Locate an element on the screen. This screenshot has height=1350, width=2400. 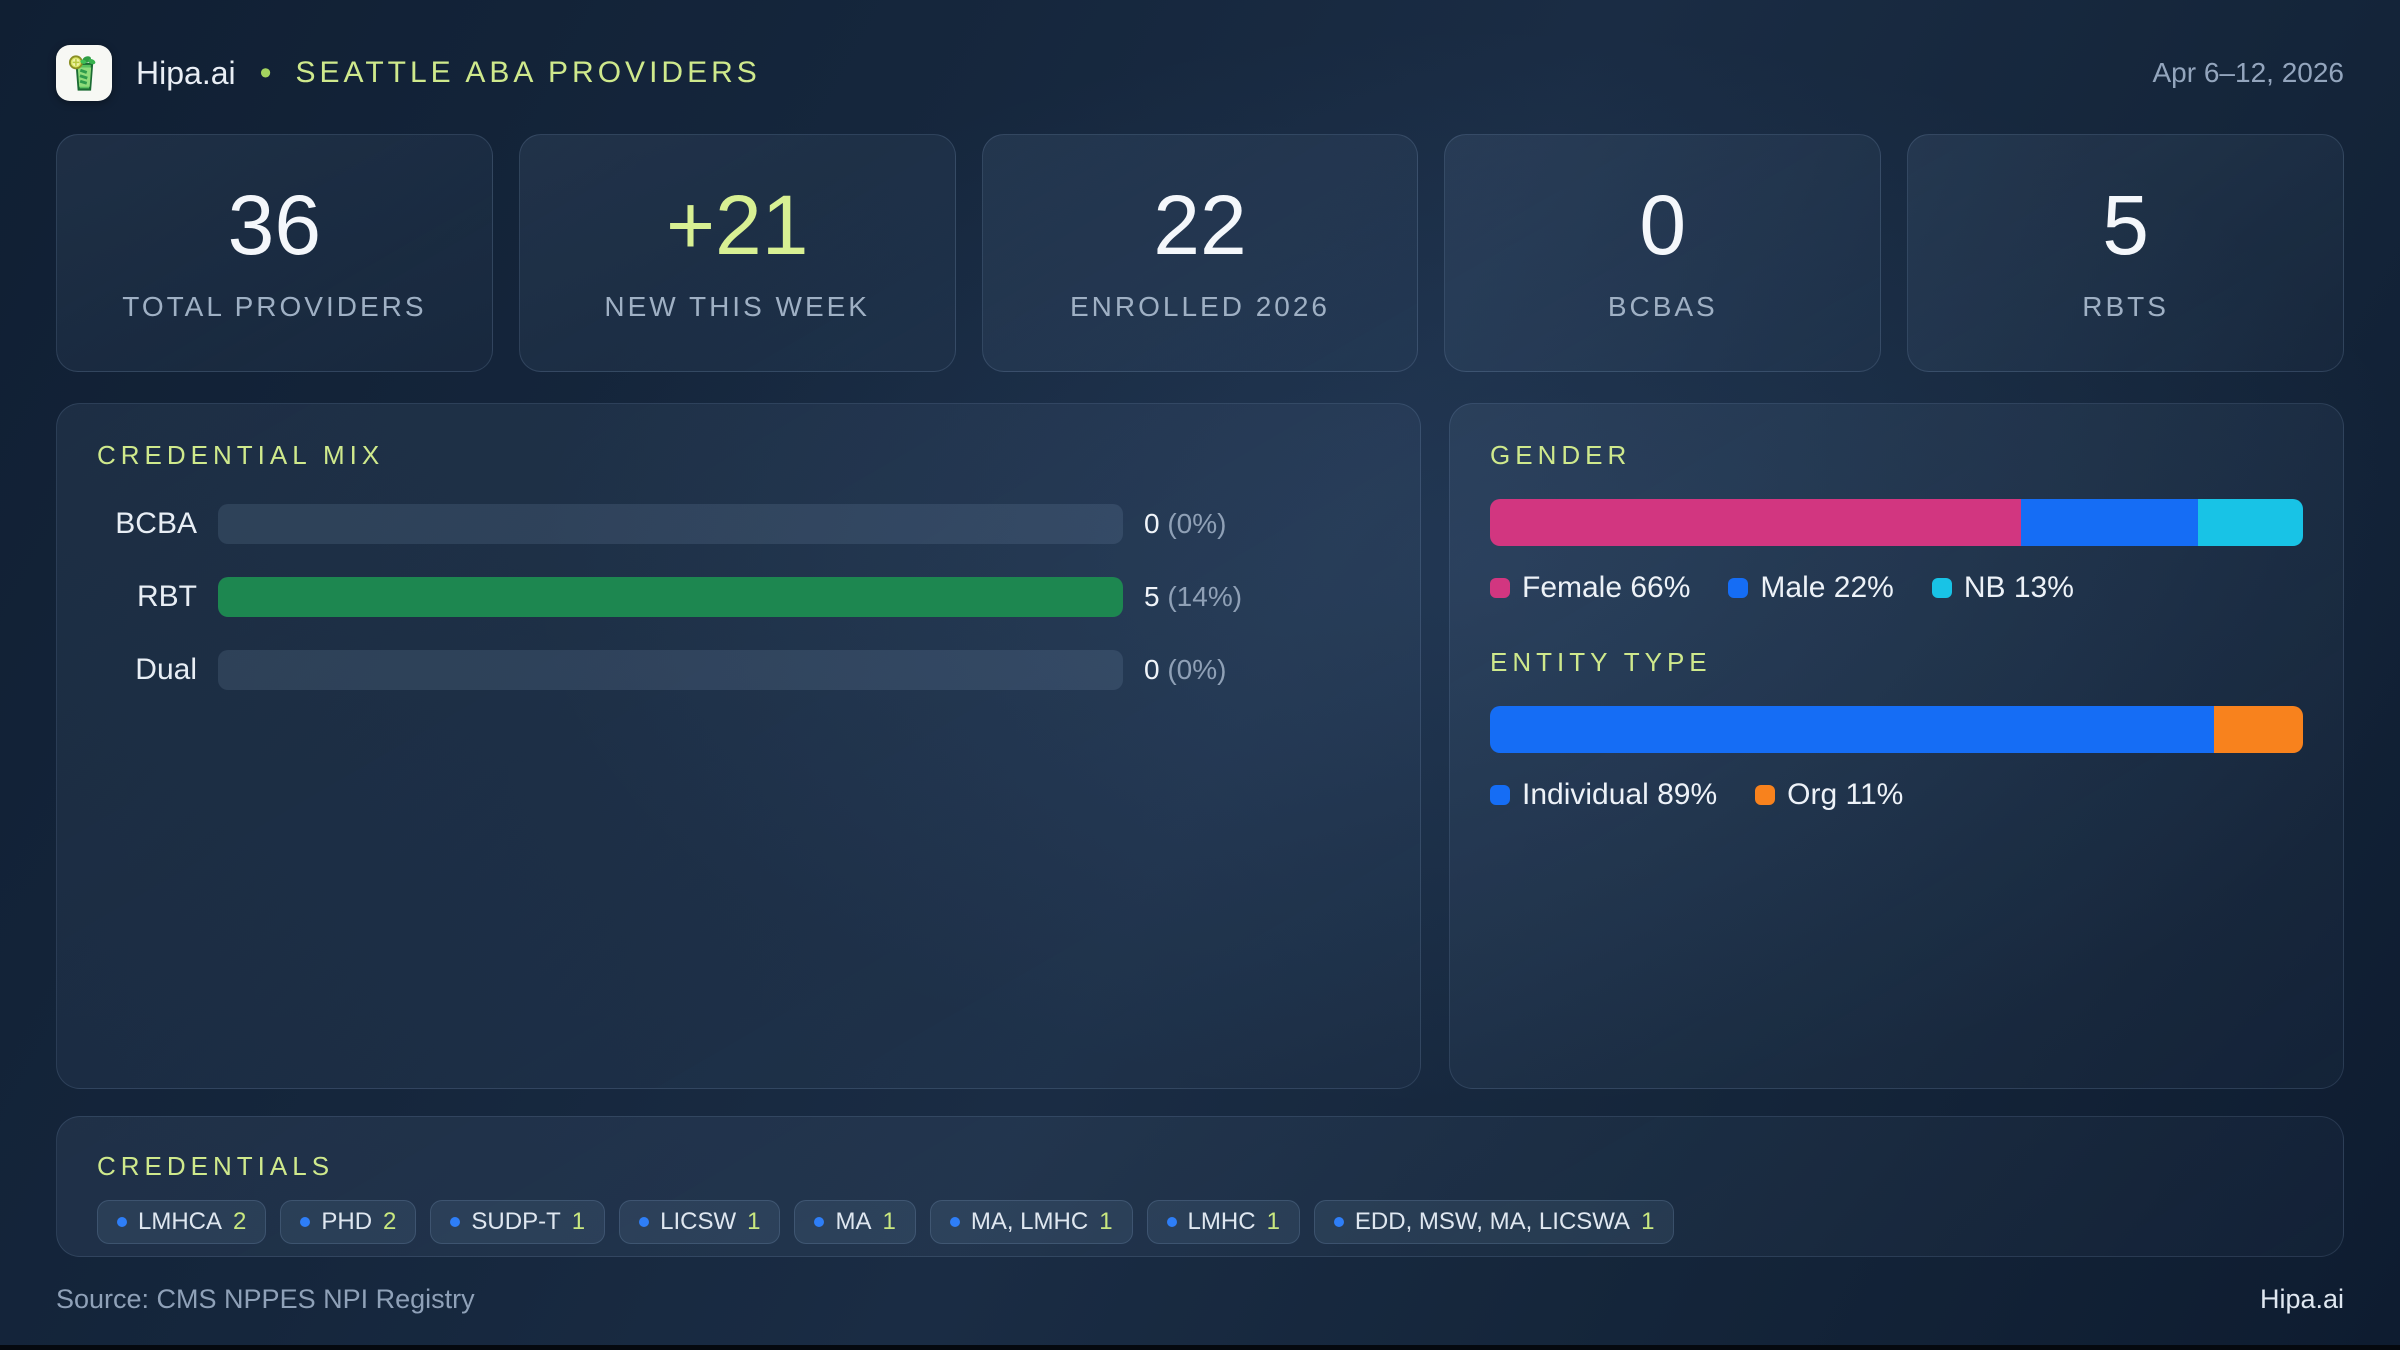
credential-chip: LMHC 1 is located at coordinates (1223, 1222).